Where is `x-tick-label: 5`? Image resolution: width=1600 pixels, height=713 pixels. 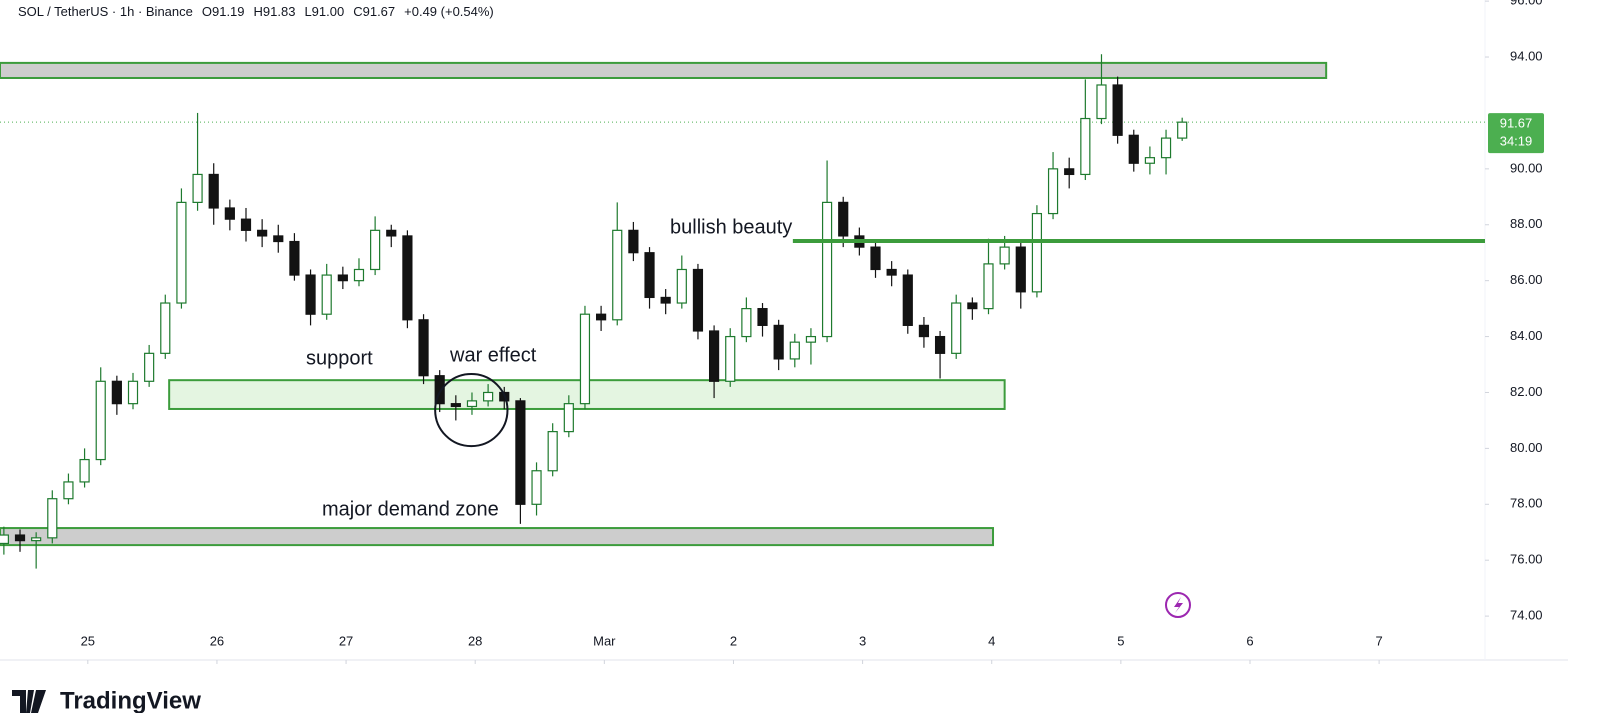 x-tick-label: 5 is located at coordinates (1120, 640).